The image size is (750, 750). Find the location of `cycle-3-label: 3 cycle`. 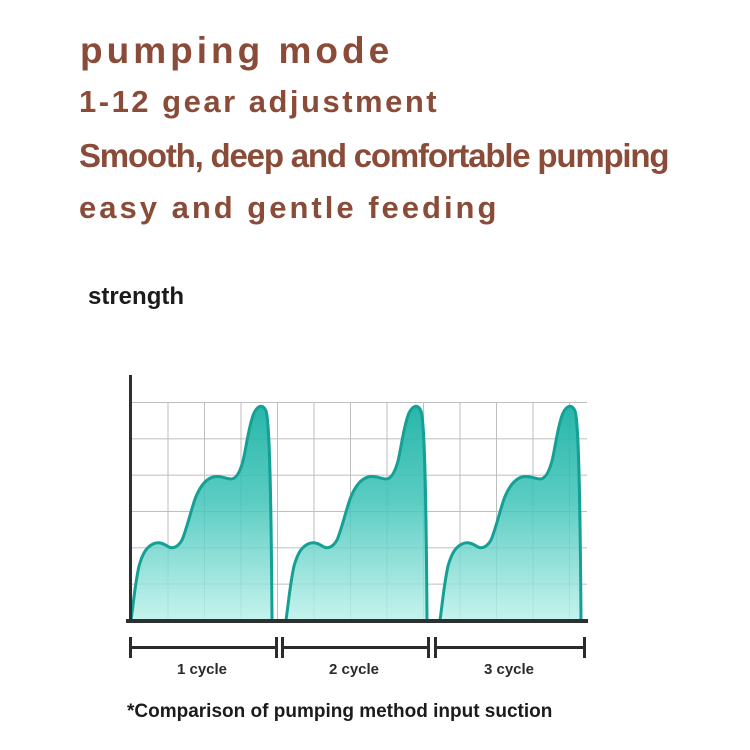

cycle-3-label: 3 cycle is located at coordinates (509, 669).